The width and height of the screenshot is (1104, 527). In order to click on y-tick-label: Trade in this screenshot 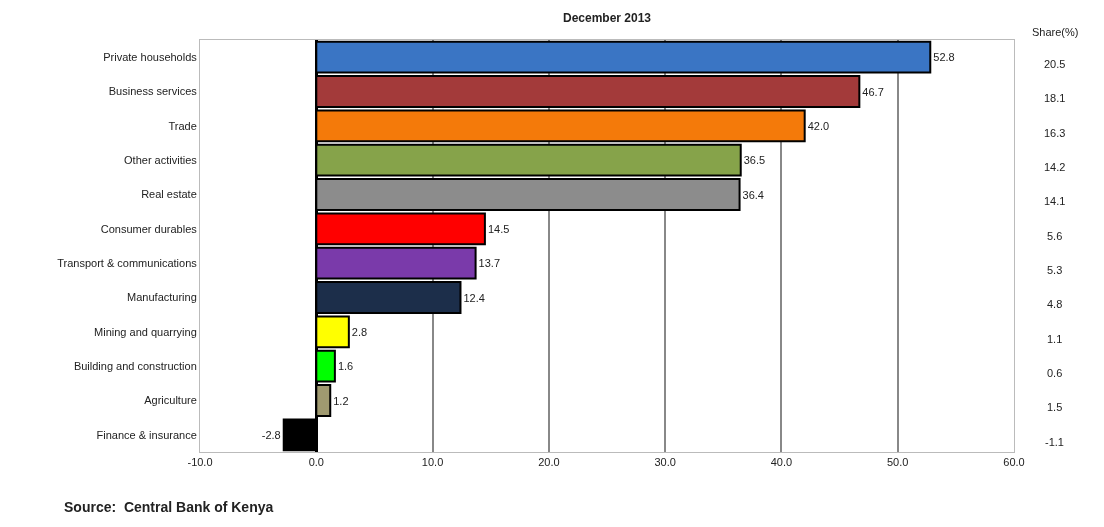, I will do `click(182, 125)`.